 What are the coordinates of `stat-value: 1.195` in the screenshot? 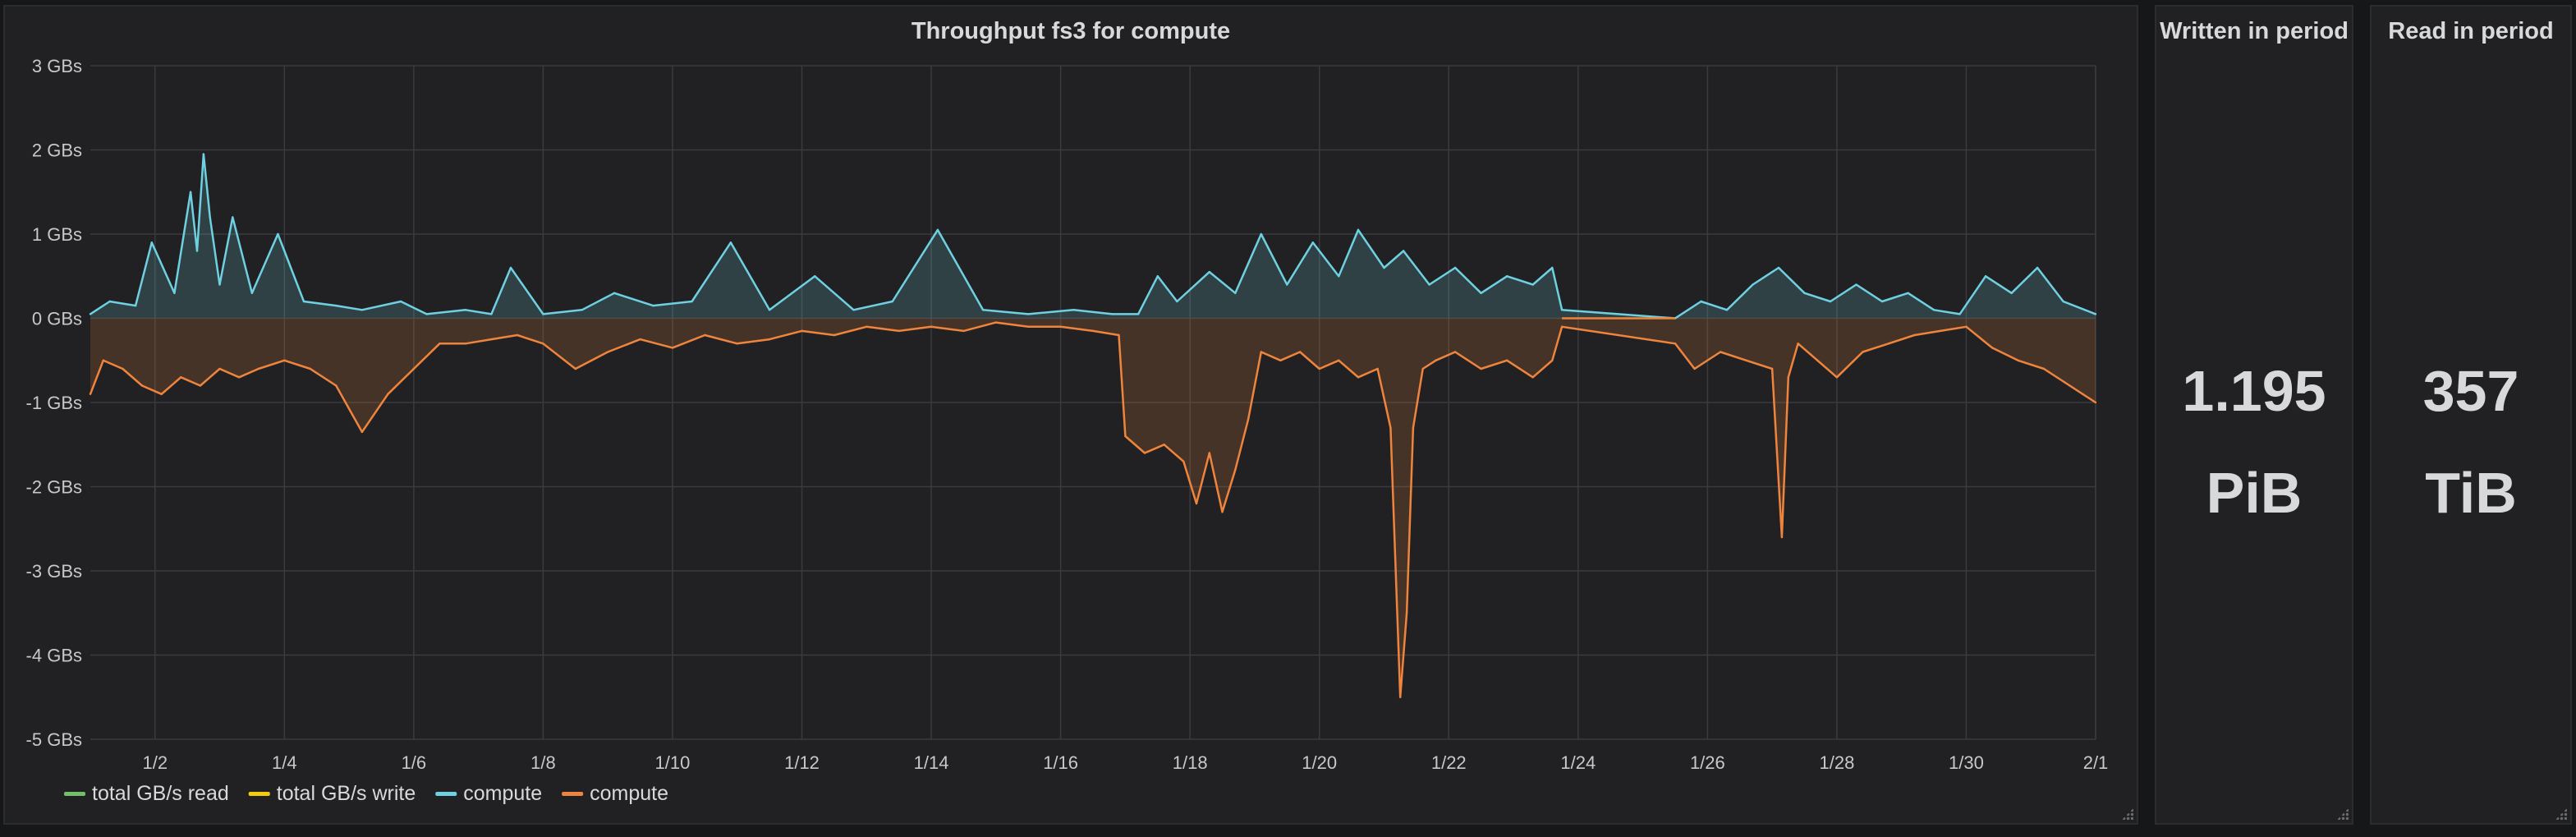 It's located at (2254, 391).